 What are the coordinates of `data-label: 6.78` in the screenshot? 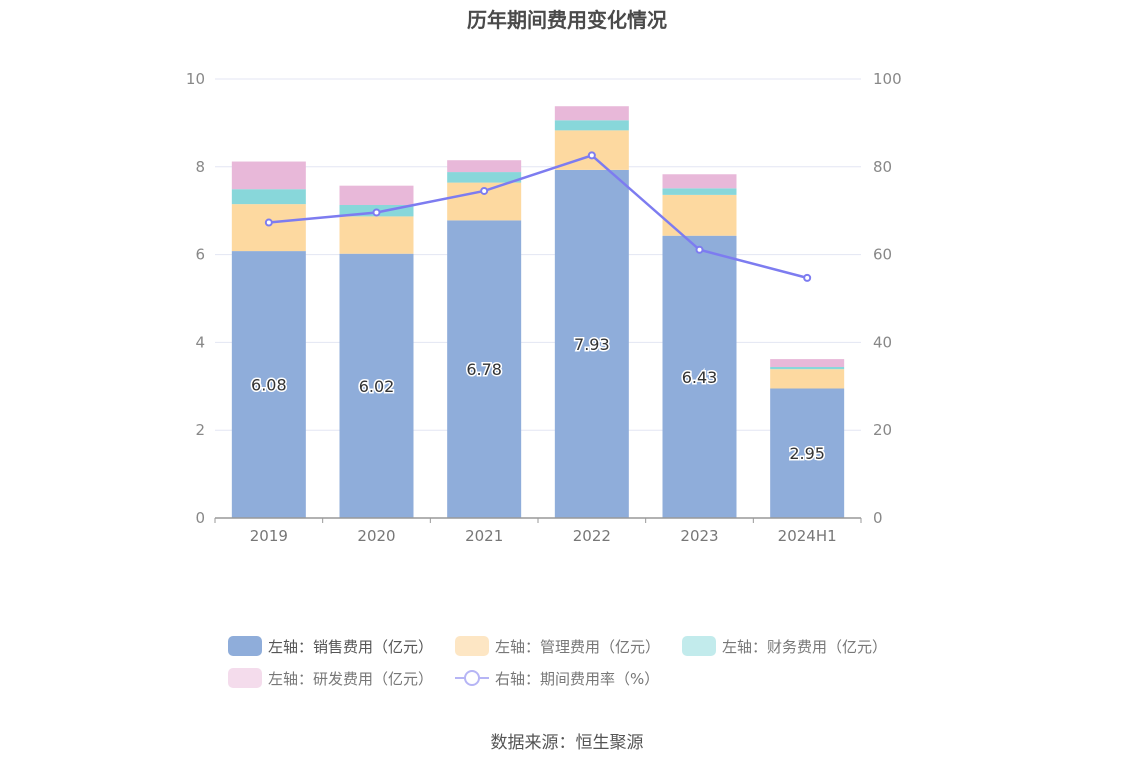 It's located at (484, 369).